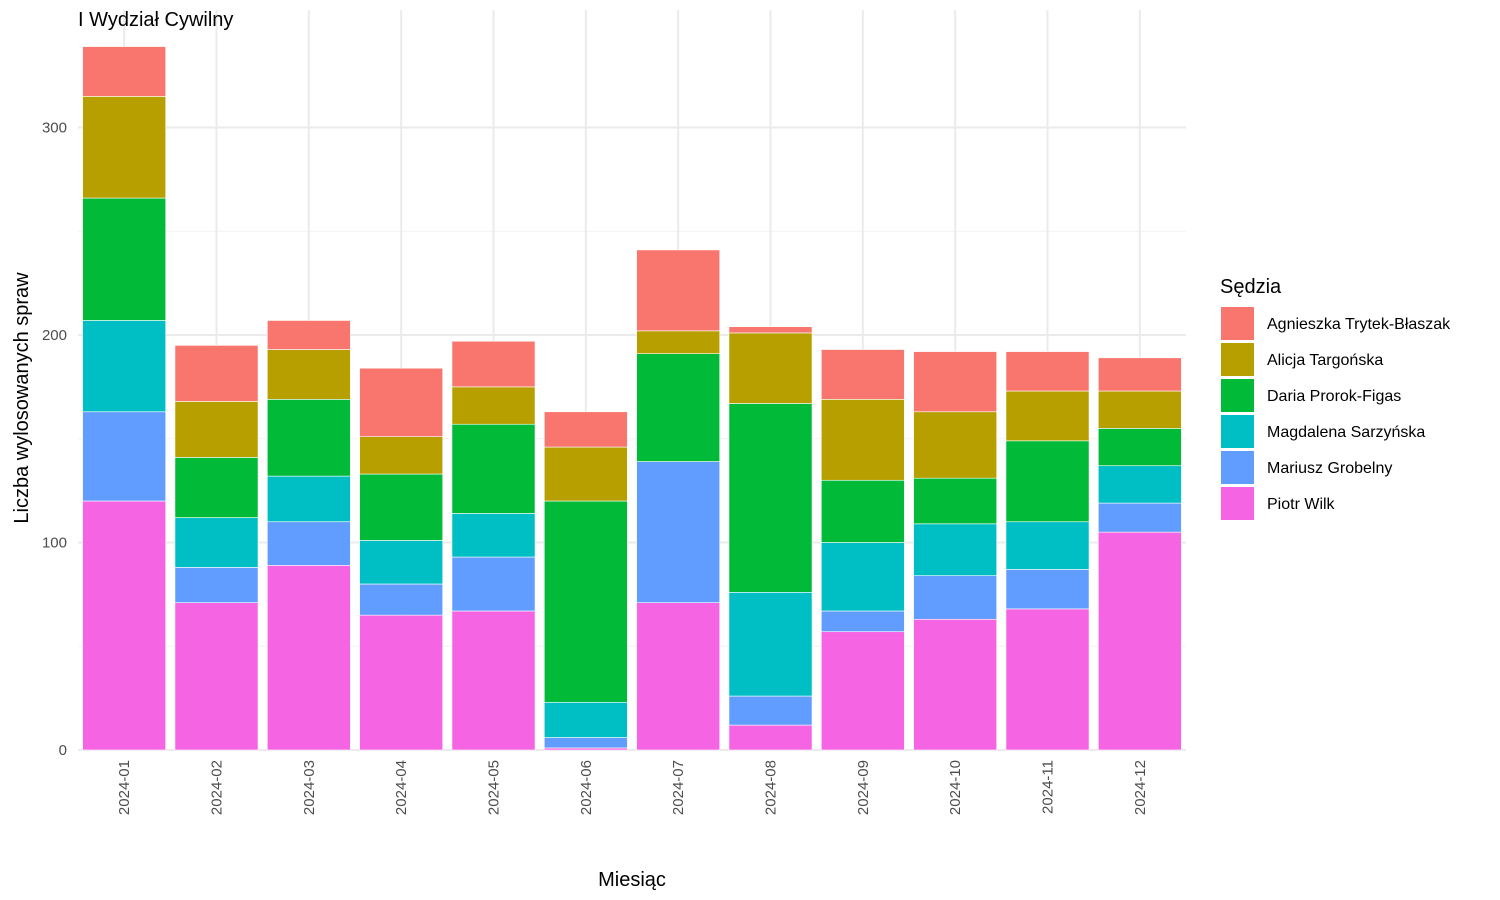  Describe the element at coordinates (586, 787) in the screenshot. I see `x-tick-label: 2024-06` at that location.